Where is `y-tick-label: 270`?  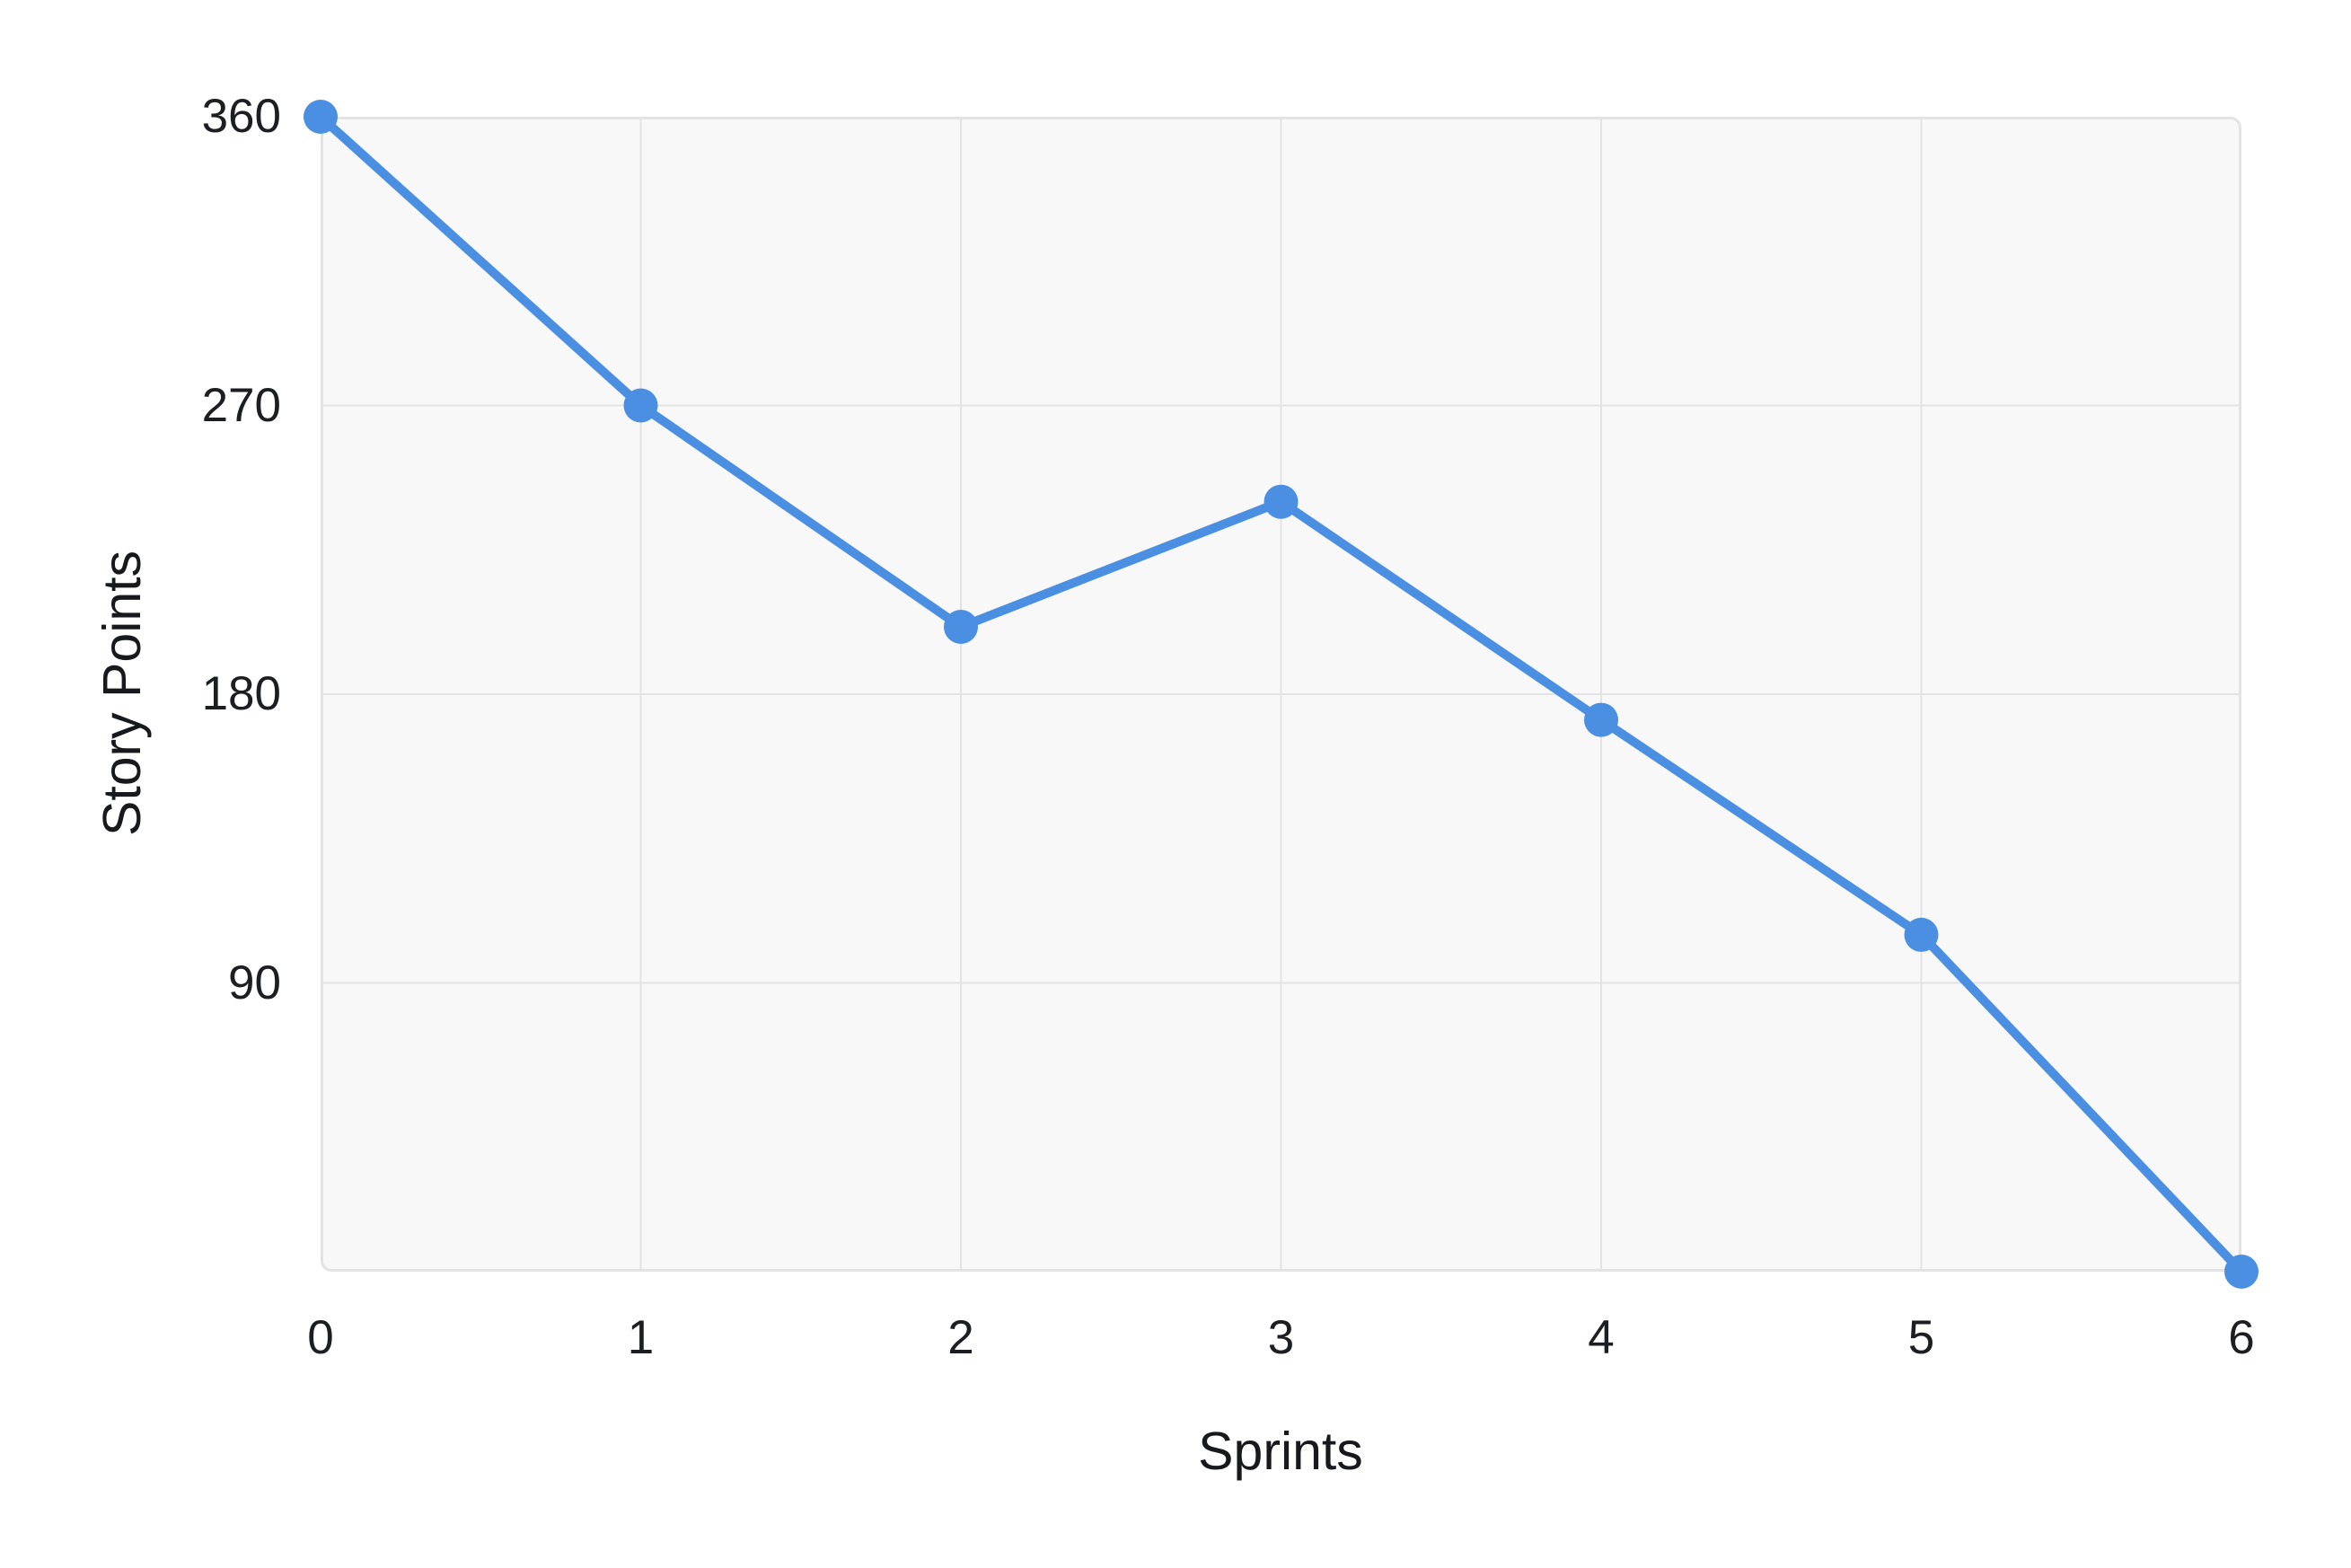 y-tick-label: 270 is located at coordinates (241, 405).